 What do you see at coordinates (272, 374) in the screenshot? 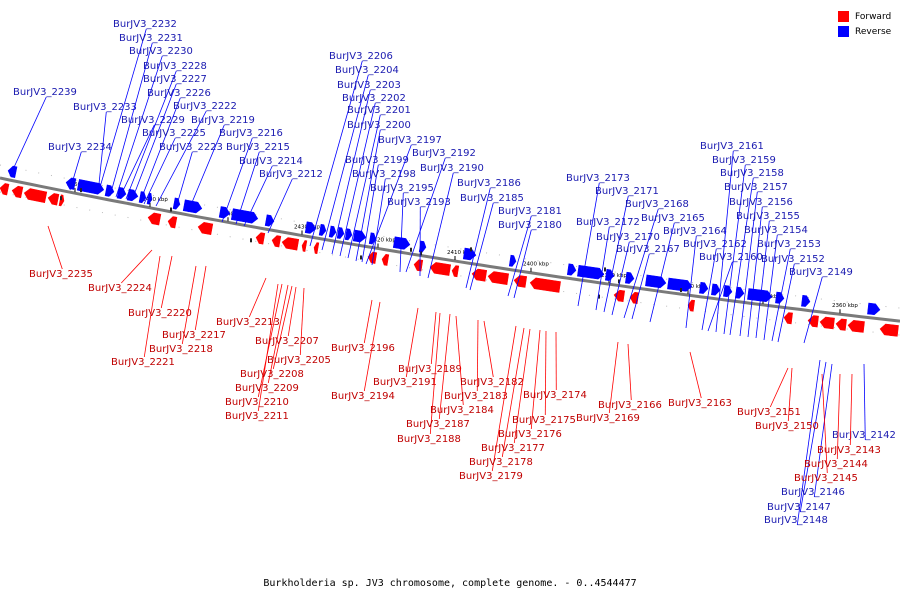
I see `gene-label-burjv3_2208: BurJV3_2208` at bounding box center [272, 374].